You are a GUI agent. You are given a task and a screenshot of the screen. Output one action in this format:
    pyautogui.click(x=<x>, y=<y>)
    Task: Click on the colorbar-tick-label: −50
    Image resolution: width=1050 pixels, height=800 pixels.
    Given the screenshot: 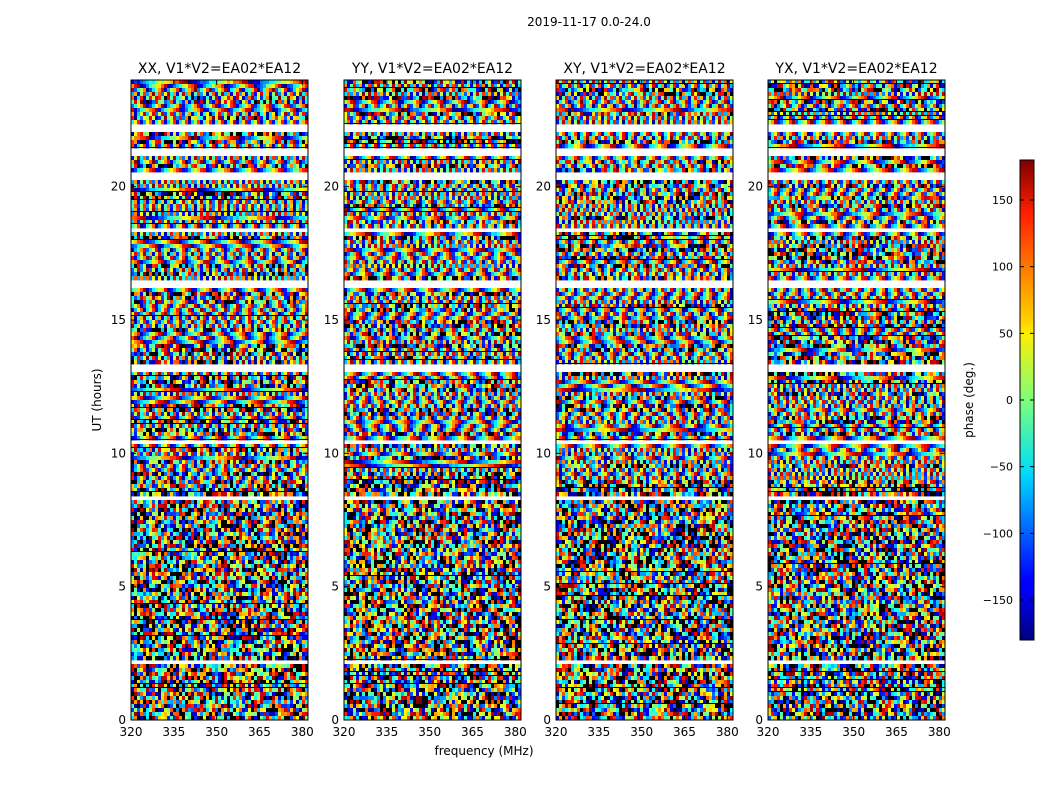 What is the action you would take?
    pyautogui.click(x=1001, y=467)
    